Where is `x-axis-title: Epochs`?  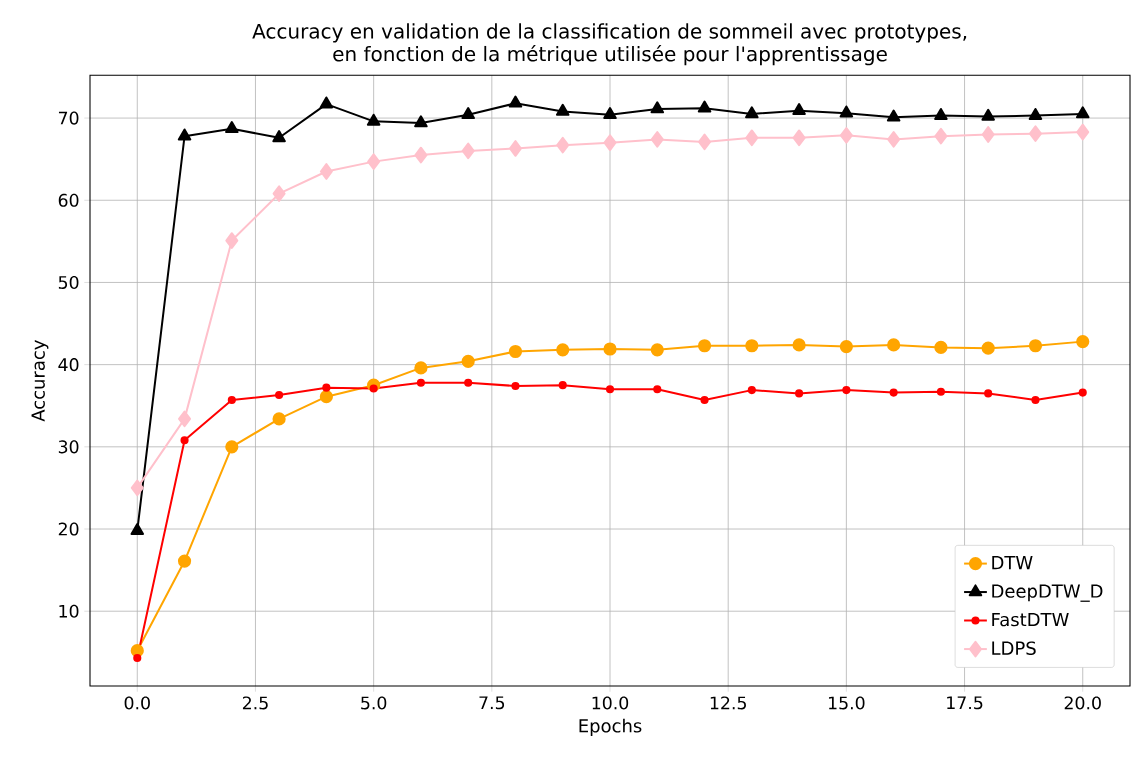 x-axis-title: Epochs is located at coordinates (610, 727).